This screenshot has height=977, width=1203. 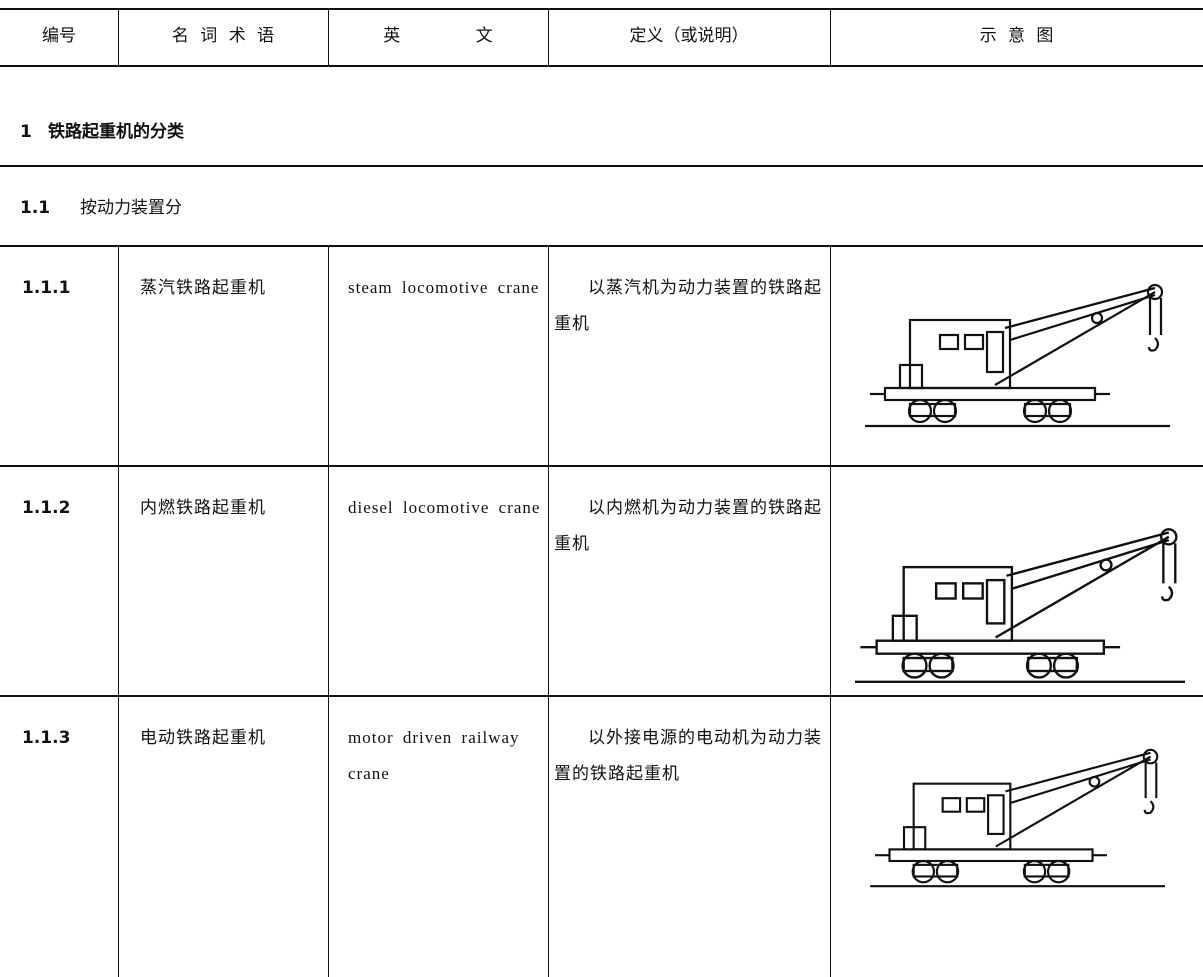 I want to click on column-header: 英 文, so click(x=438, y=36).